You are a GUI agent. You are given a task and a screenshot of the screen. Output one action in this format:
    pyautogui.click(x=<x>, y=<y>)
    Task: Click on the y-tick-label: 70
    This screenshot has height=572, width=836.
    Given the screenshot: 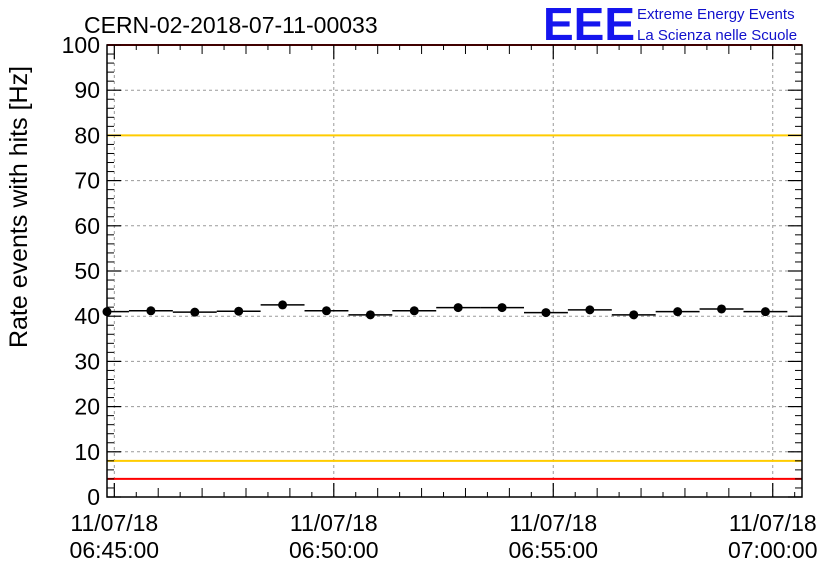 What is the action you would take?
    pyautogui.click(x=87, y=181)
    